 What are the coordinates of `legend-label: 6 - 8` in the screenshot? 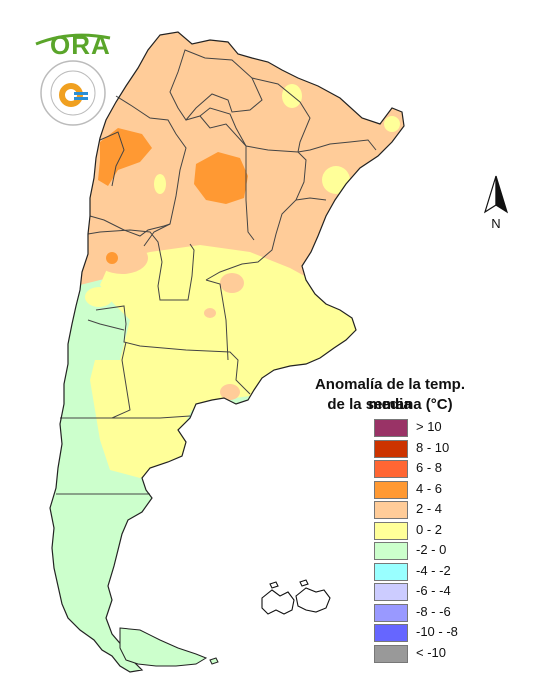 It's located at (429, 467).